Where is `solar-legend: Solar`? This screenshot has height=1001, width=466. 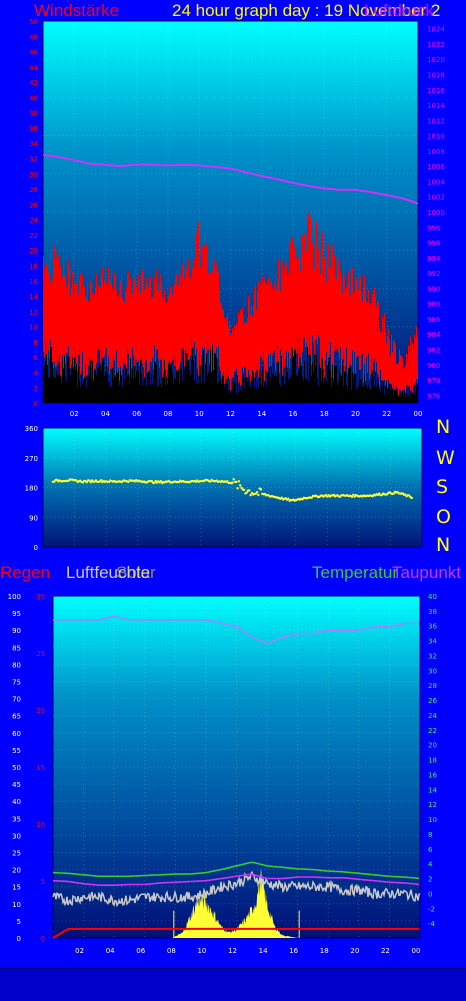 solar-legend: Solar is located at coordinates (136, 572).